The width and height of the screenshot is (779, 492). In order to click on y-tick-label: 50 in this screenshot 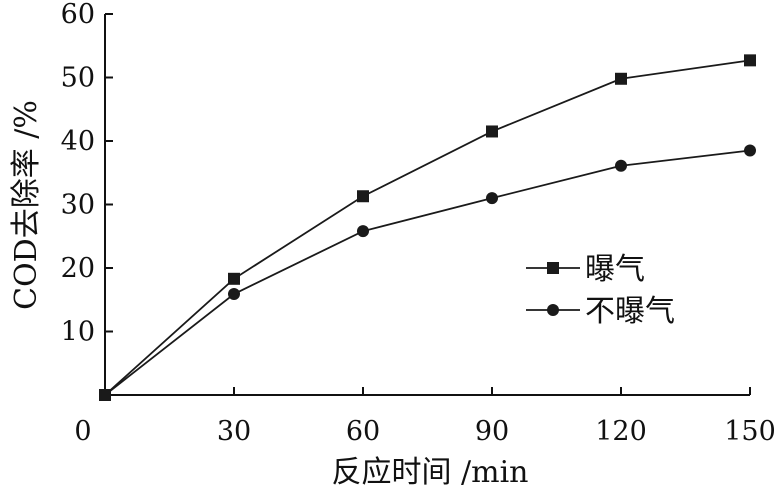, I will do `click(78, 78)`.